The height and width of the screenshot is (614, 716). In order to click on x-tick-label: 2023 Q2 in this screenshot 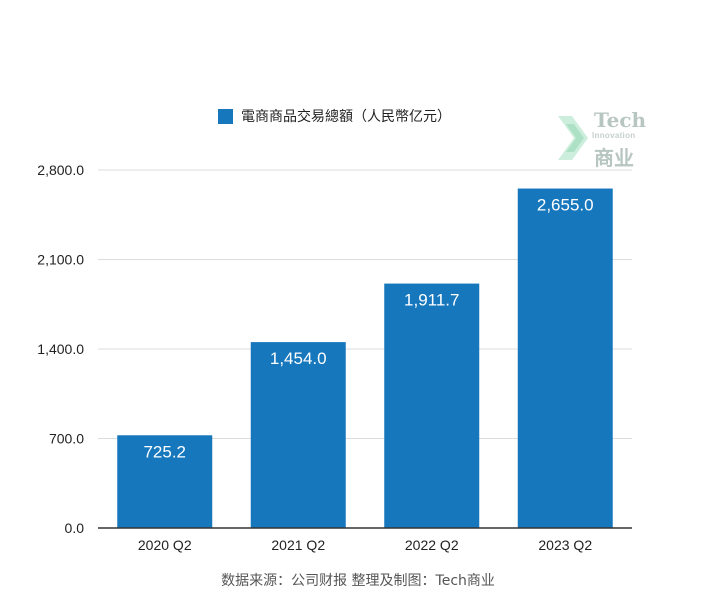, I will do `click(565, 545)`.